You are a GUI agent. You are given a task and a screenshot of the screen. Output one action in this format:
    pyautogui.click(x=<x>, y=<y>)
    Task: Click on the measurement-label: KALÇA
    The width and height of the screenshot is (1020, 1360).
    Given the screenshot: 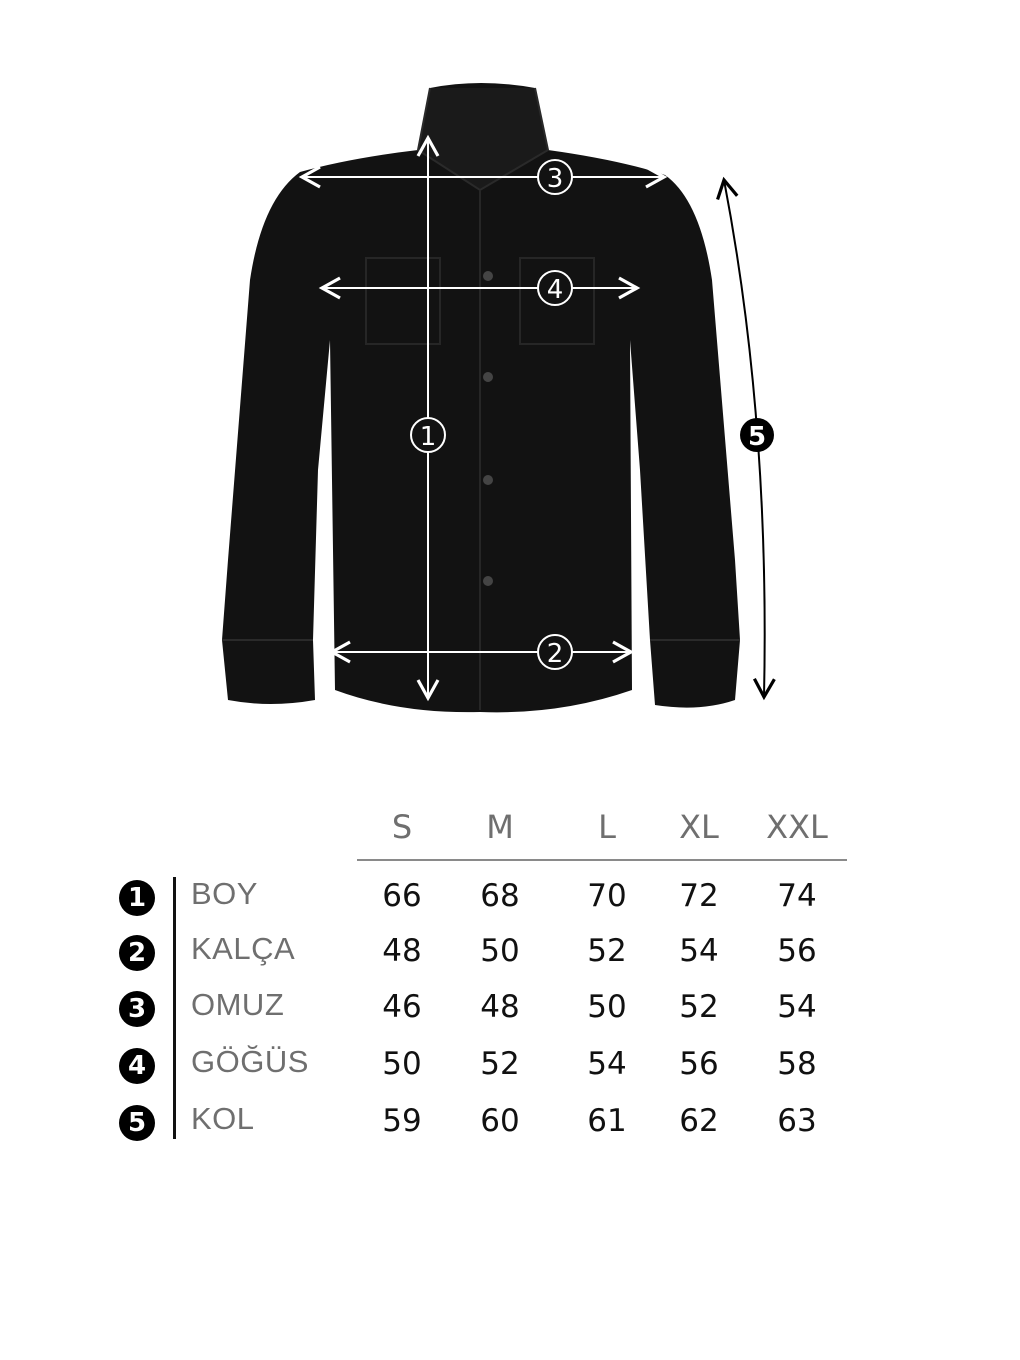 What is the action you would take?
    pyautogui.click(x=243, y=948)
    